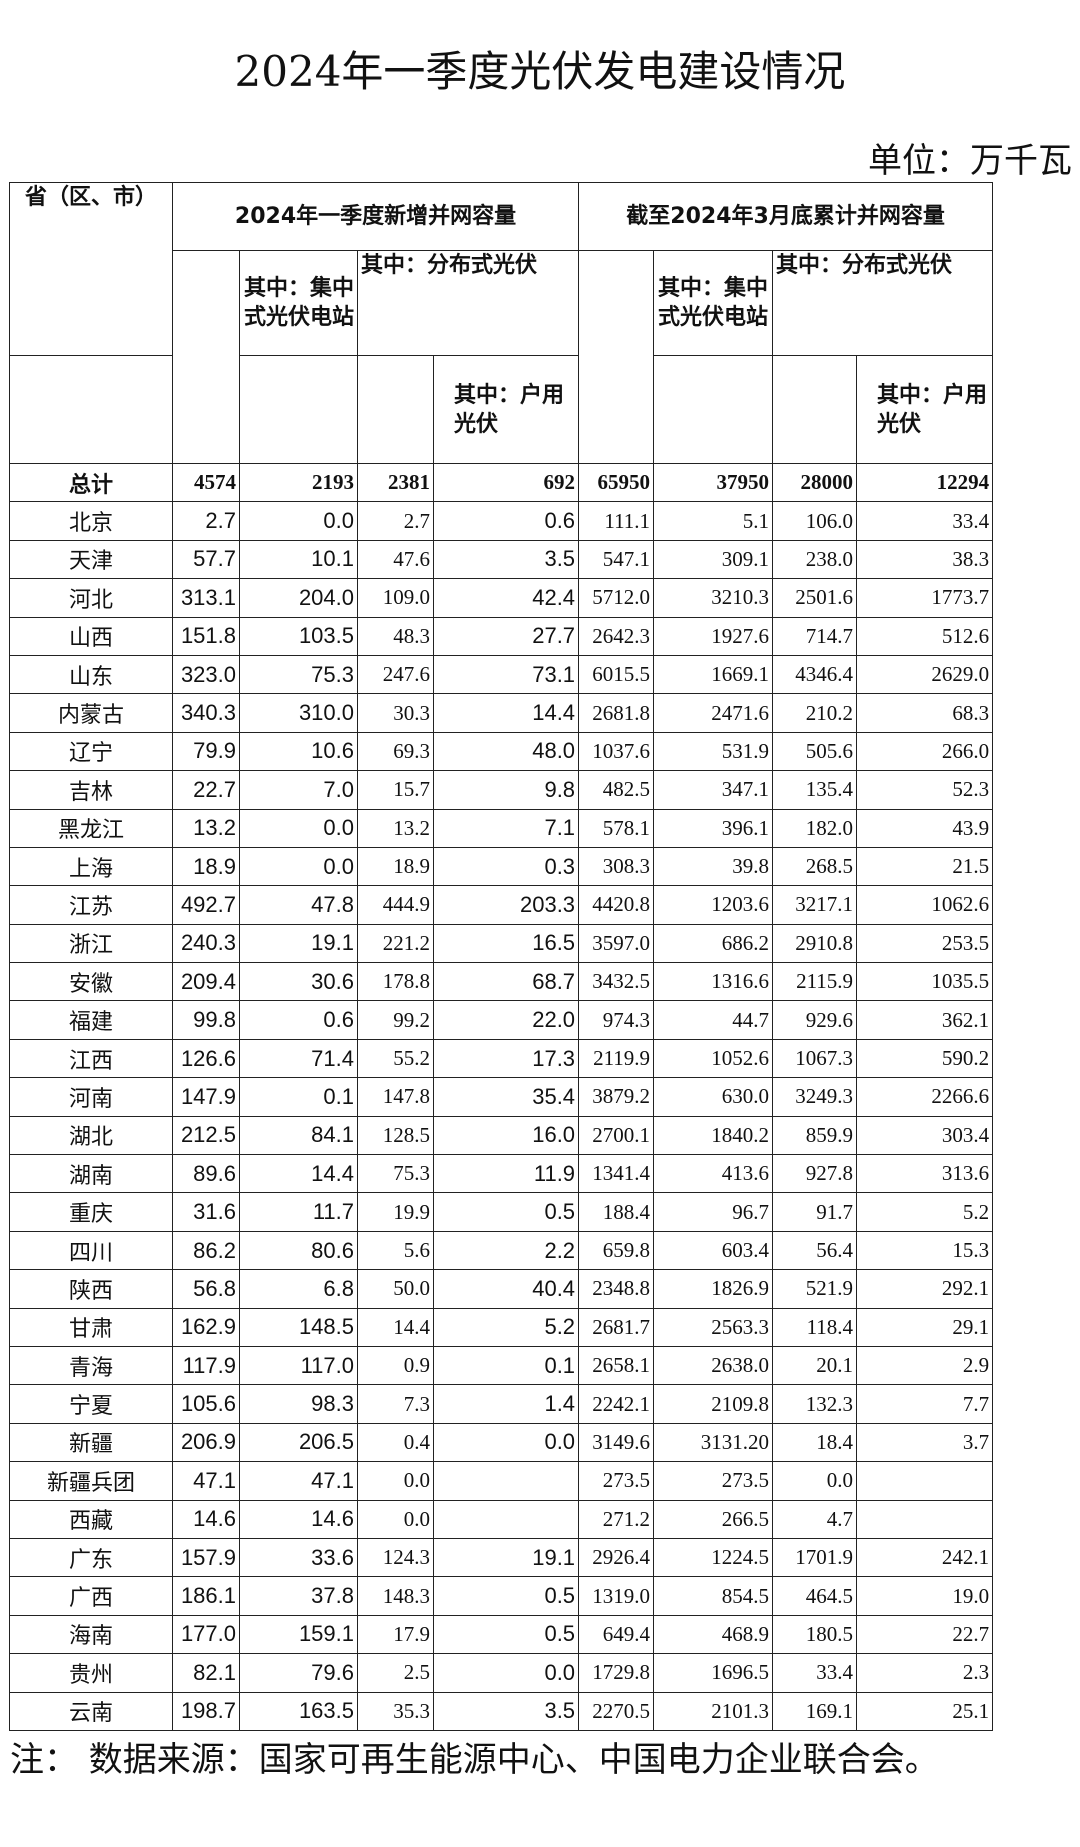 The image size is (1080, 1847). I want to click on value-cell: 69.3, so click(395, 751).